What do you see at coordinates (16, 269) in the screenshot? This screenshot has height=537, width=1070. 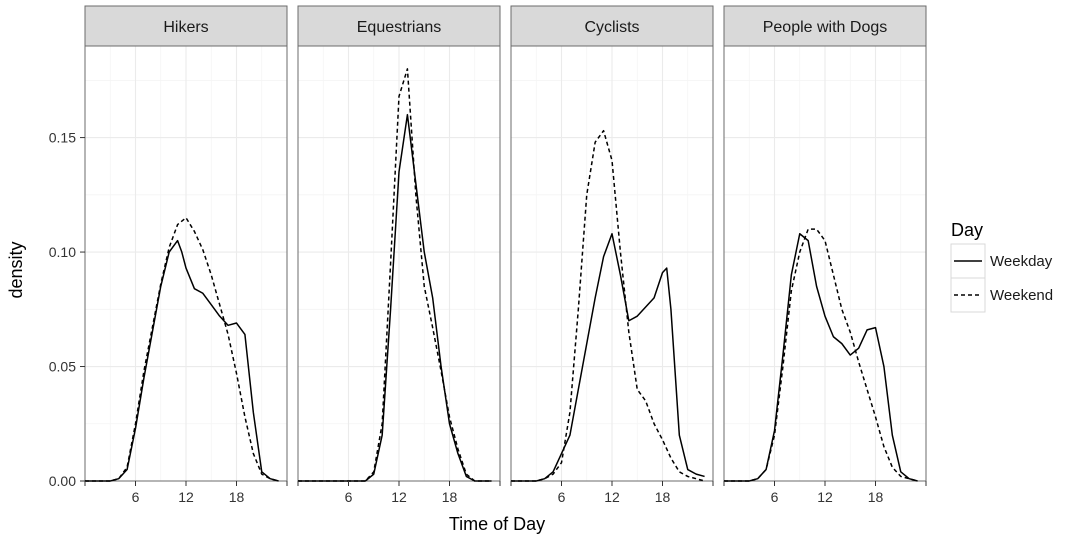 I see `y-axis-title: density` at bounding box center [16, 269].